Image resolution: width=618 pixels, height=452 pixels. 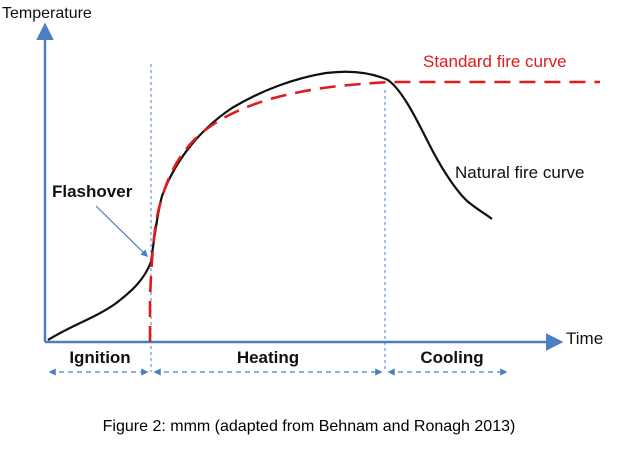 I want to click on phase-label-cooling: Cooling, so click(x=451, y=357).